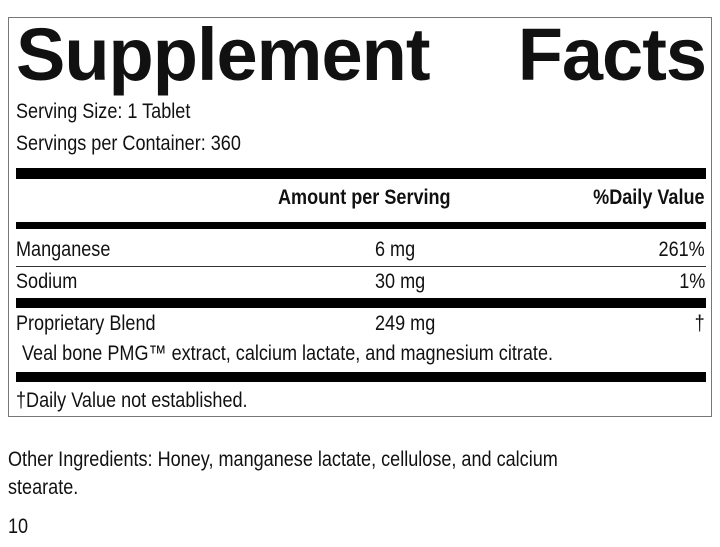 The width and height of the screenshot is (720, 547). What do you see at coordinates (691, 281) in the screenshot?
I see `row-dv: 1%` at bounding box center [691, 281].